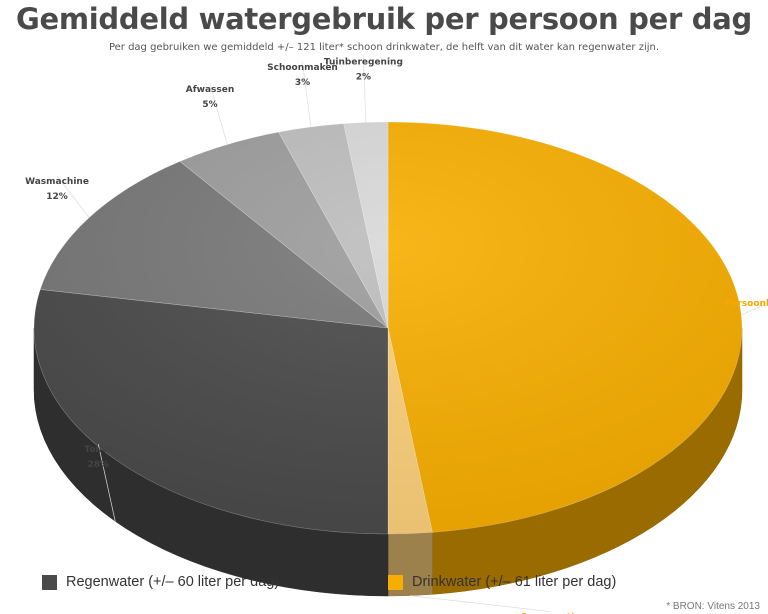 This screenshot has height=614, width=768. I want to click on slice-label-afwassen: Afwassen, so click(210, 90).